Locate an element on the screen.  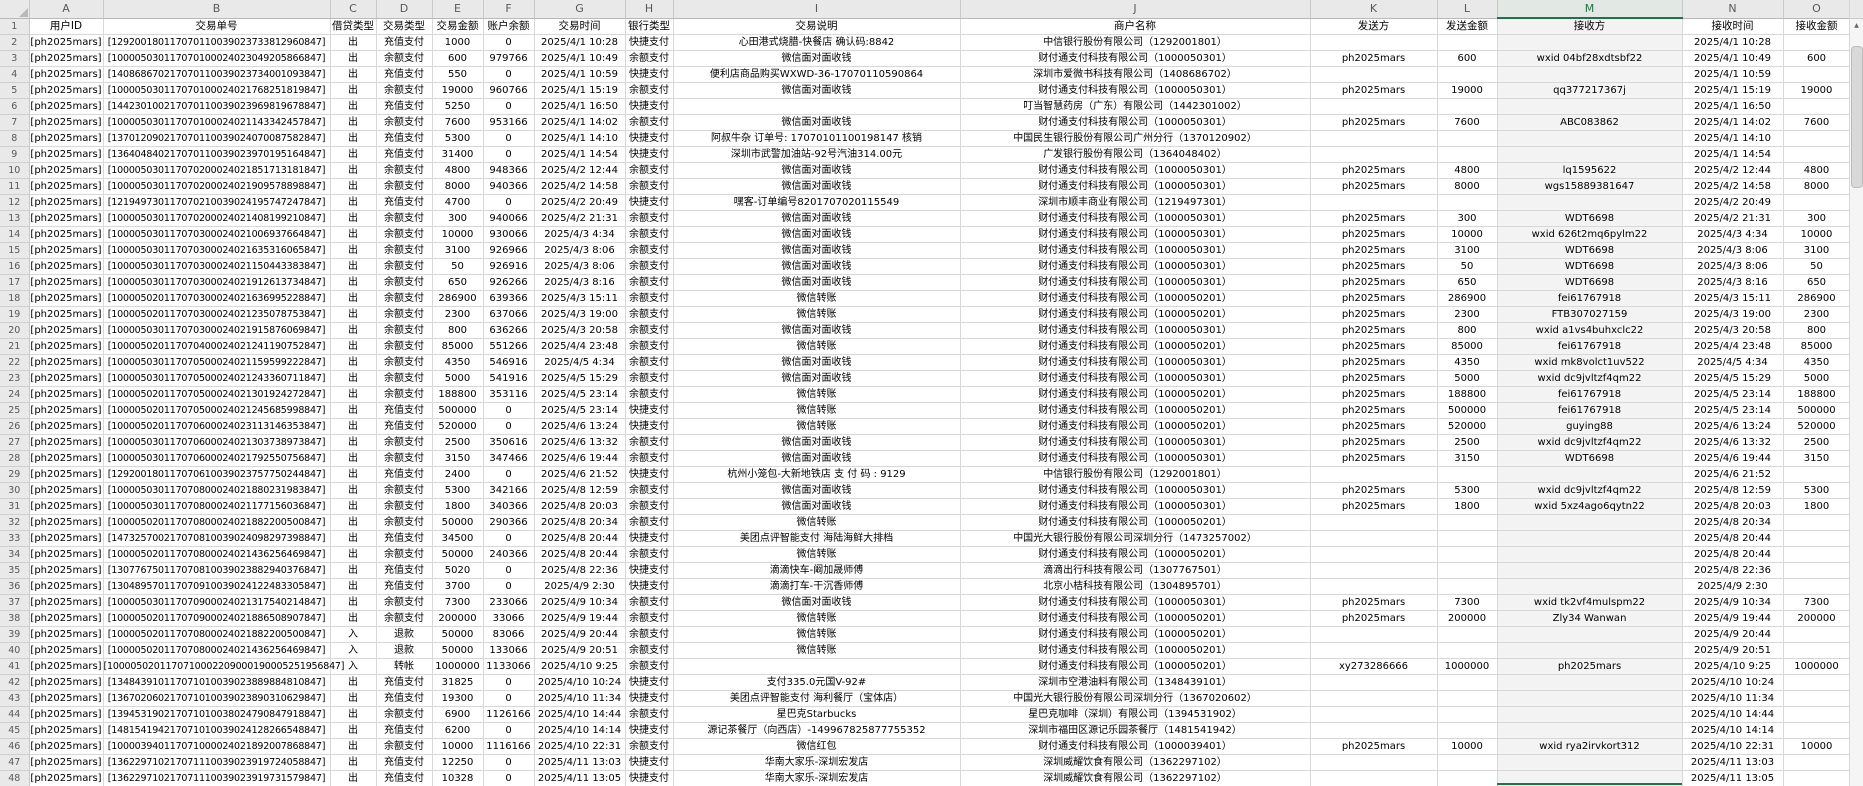
cell: 美团点评智能支付 海陆海鲜大排档 is located at coordinates (817, 538).